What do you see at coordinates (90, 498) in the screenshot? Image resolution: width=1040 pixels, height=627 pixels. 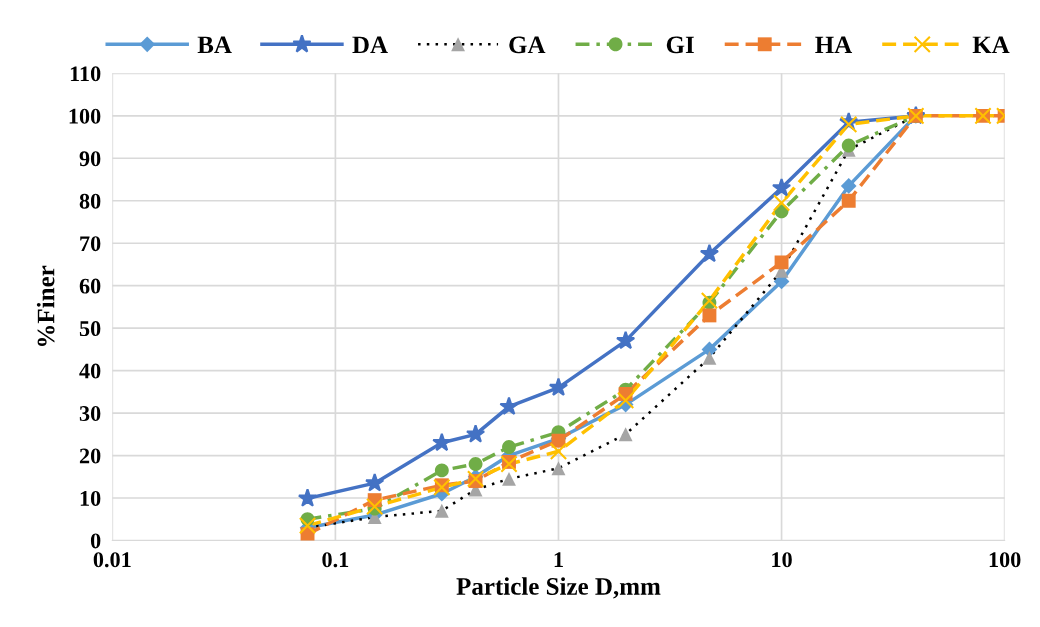 I see `y-tick-label: 10` at bounding box center [90, 498].